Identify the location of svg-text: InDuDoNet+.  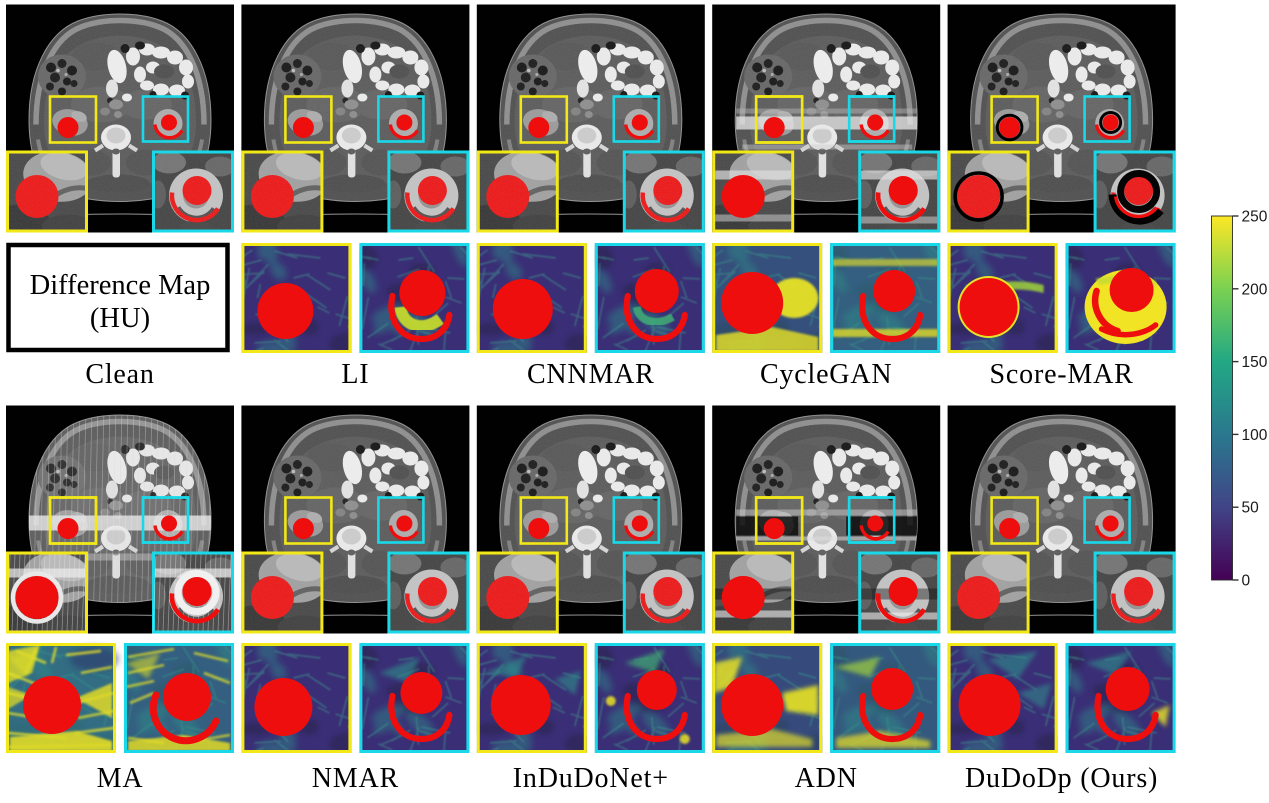
(591, 778).